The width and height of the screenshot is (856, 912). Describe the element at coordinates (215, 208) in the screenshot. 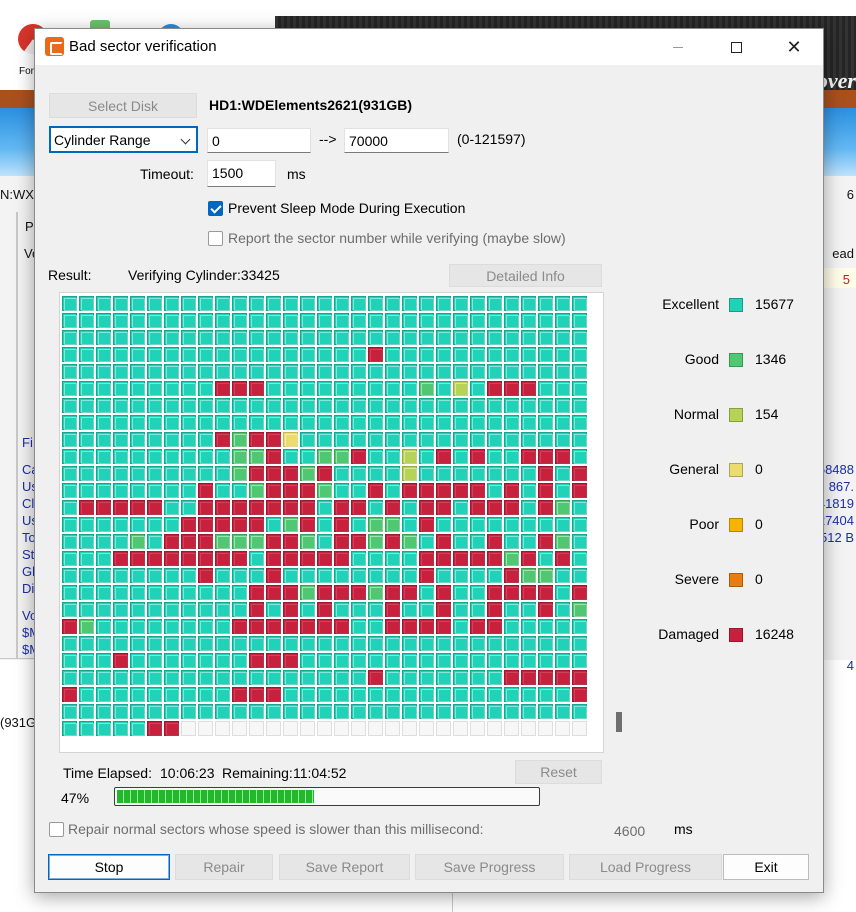

I see `prevent-sleep-checkbox` at that location.